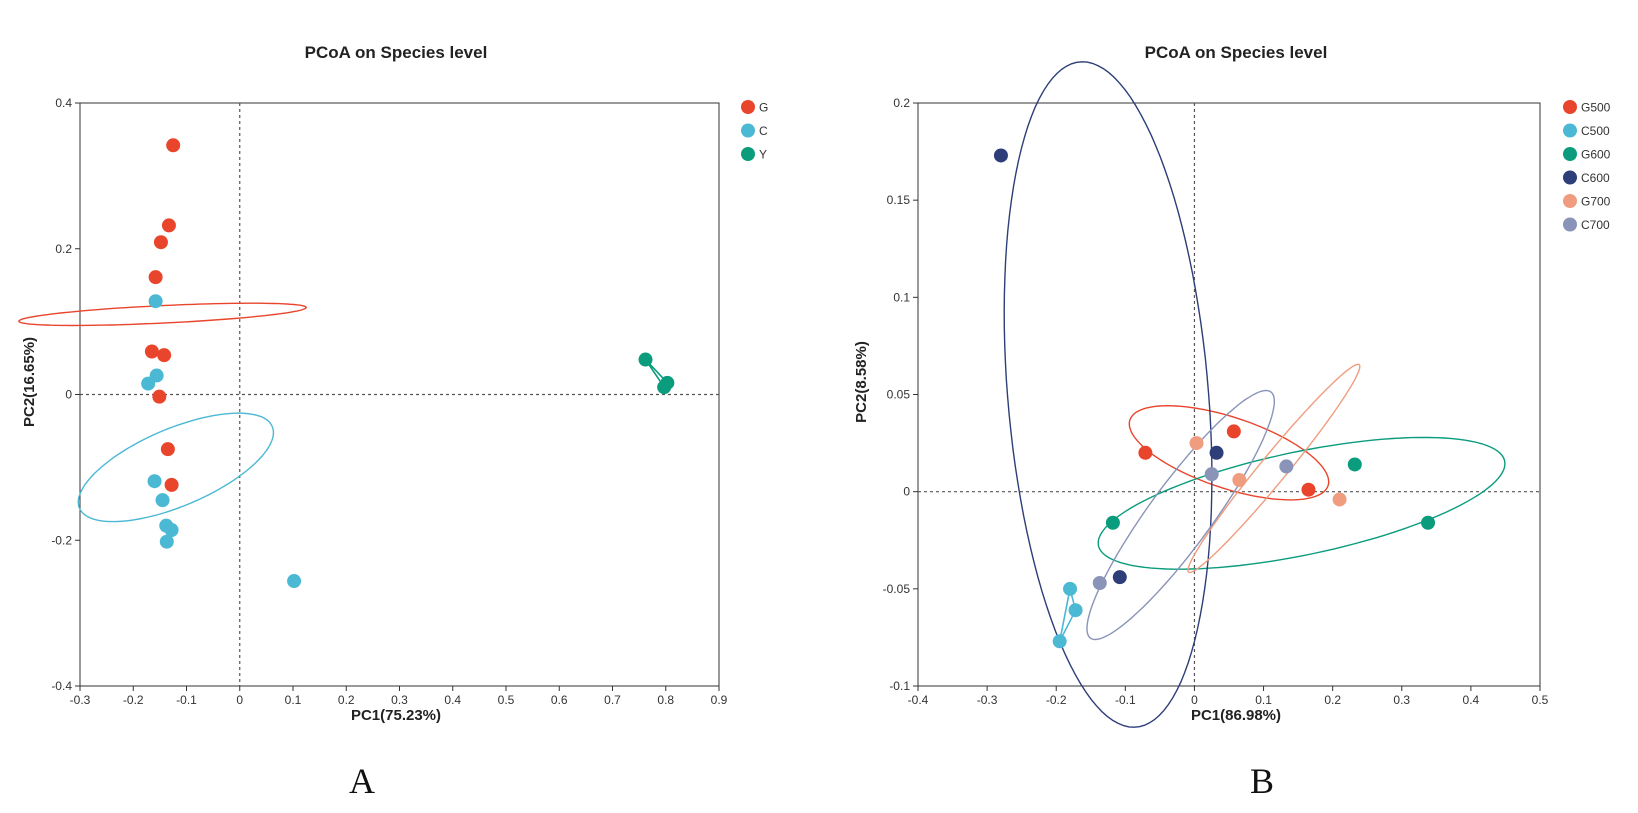 The image size is (1638, 813). I want to click on y-tick-label: -0.1, so click(899, 686).